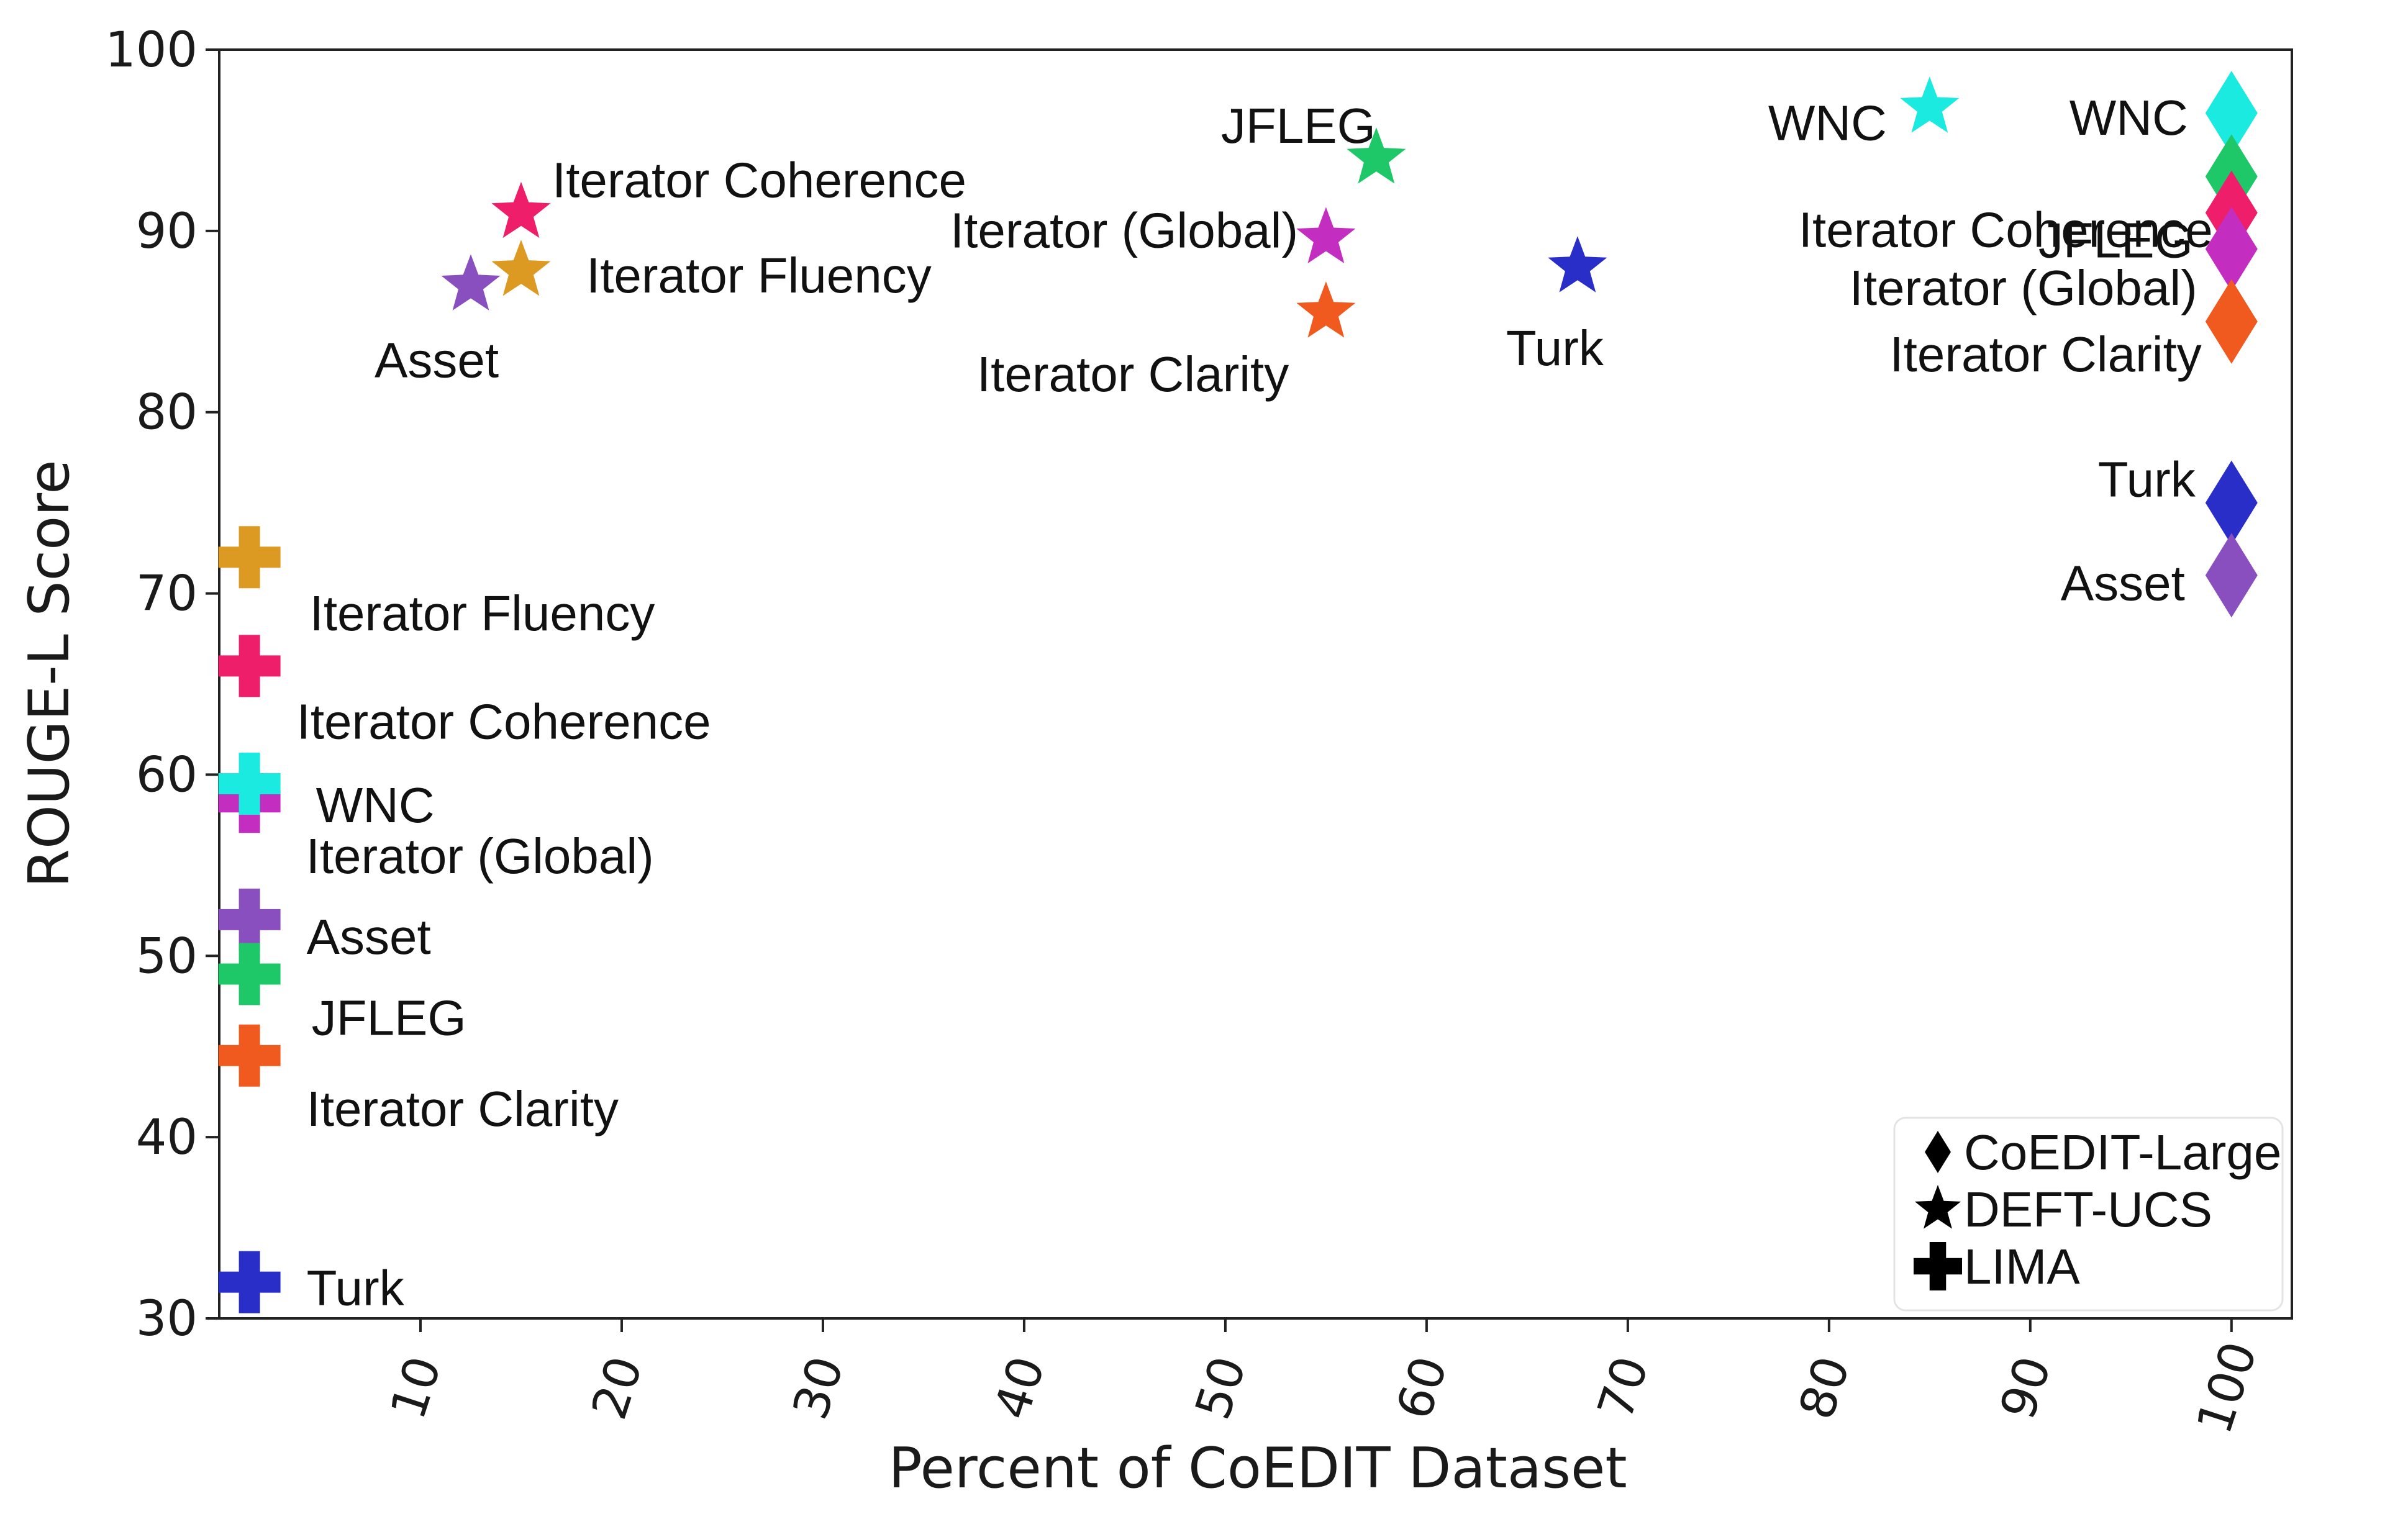 This screenshot has height=1537, width=2408. What do you see at coordinates (2227, 1387) in the screenshot?
I see `x-tick-label: 100` at bounding box center [2227, 1387].